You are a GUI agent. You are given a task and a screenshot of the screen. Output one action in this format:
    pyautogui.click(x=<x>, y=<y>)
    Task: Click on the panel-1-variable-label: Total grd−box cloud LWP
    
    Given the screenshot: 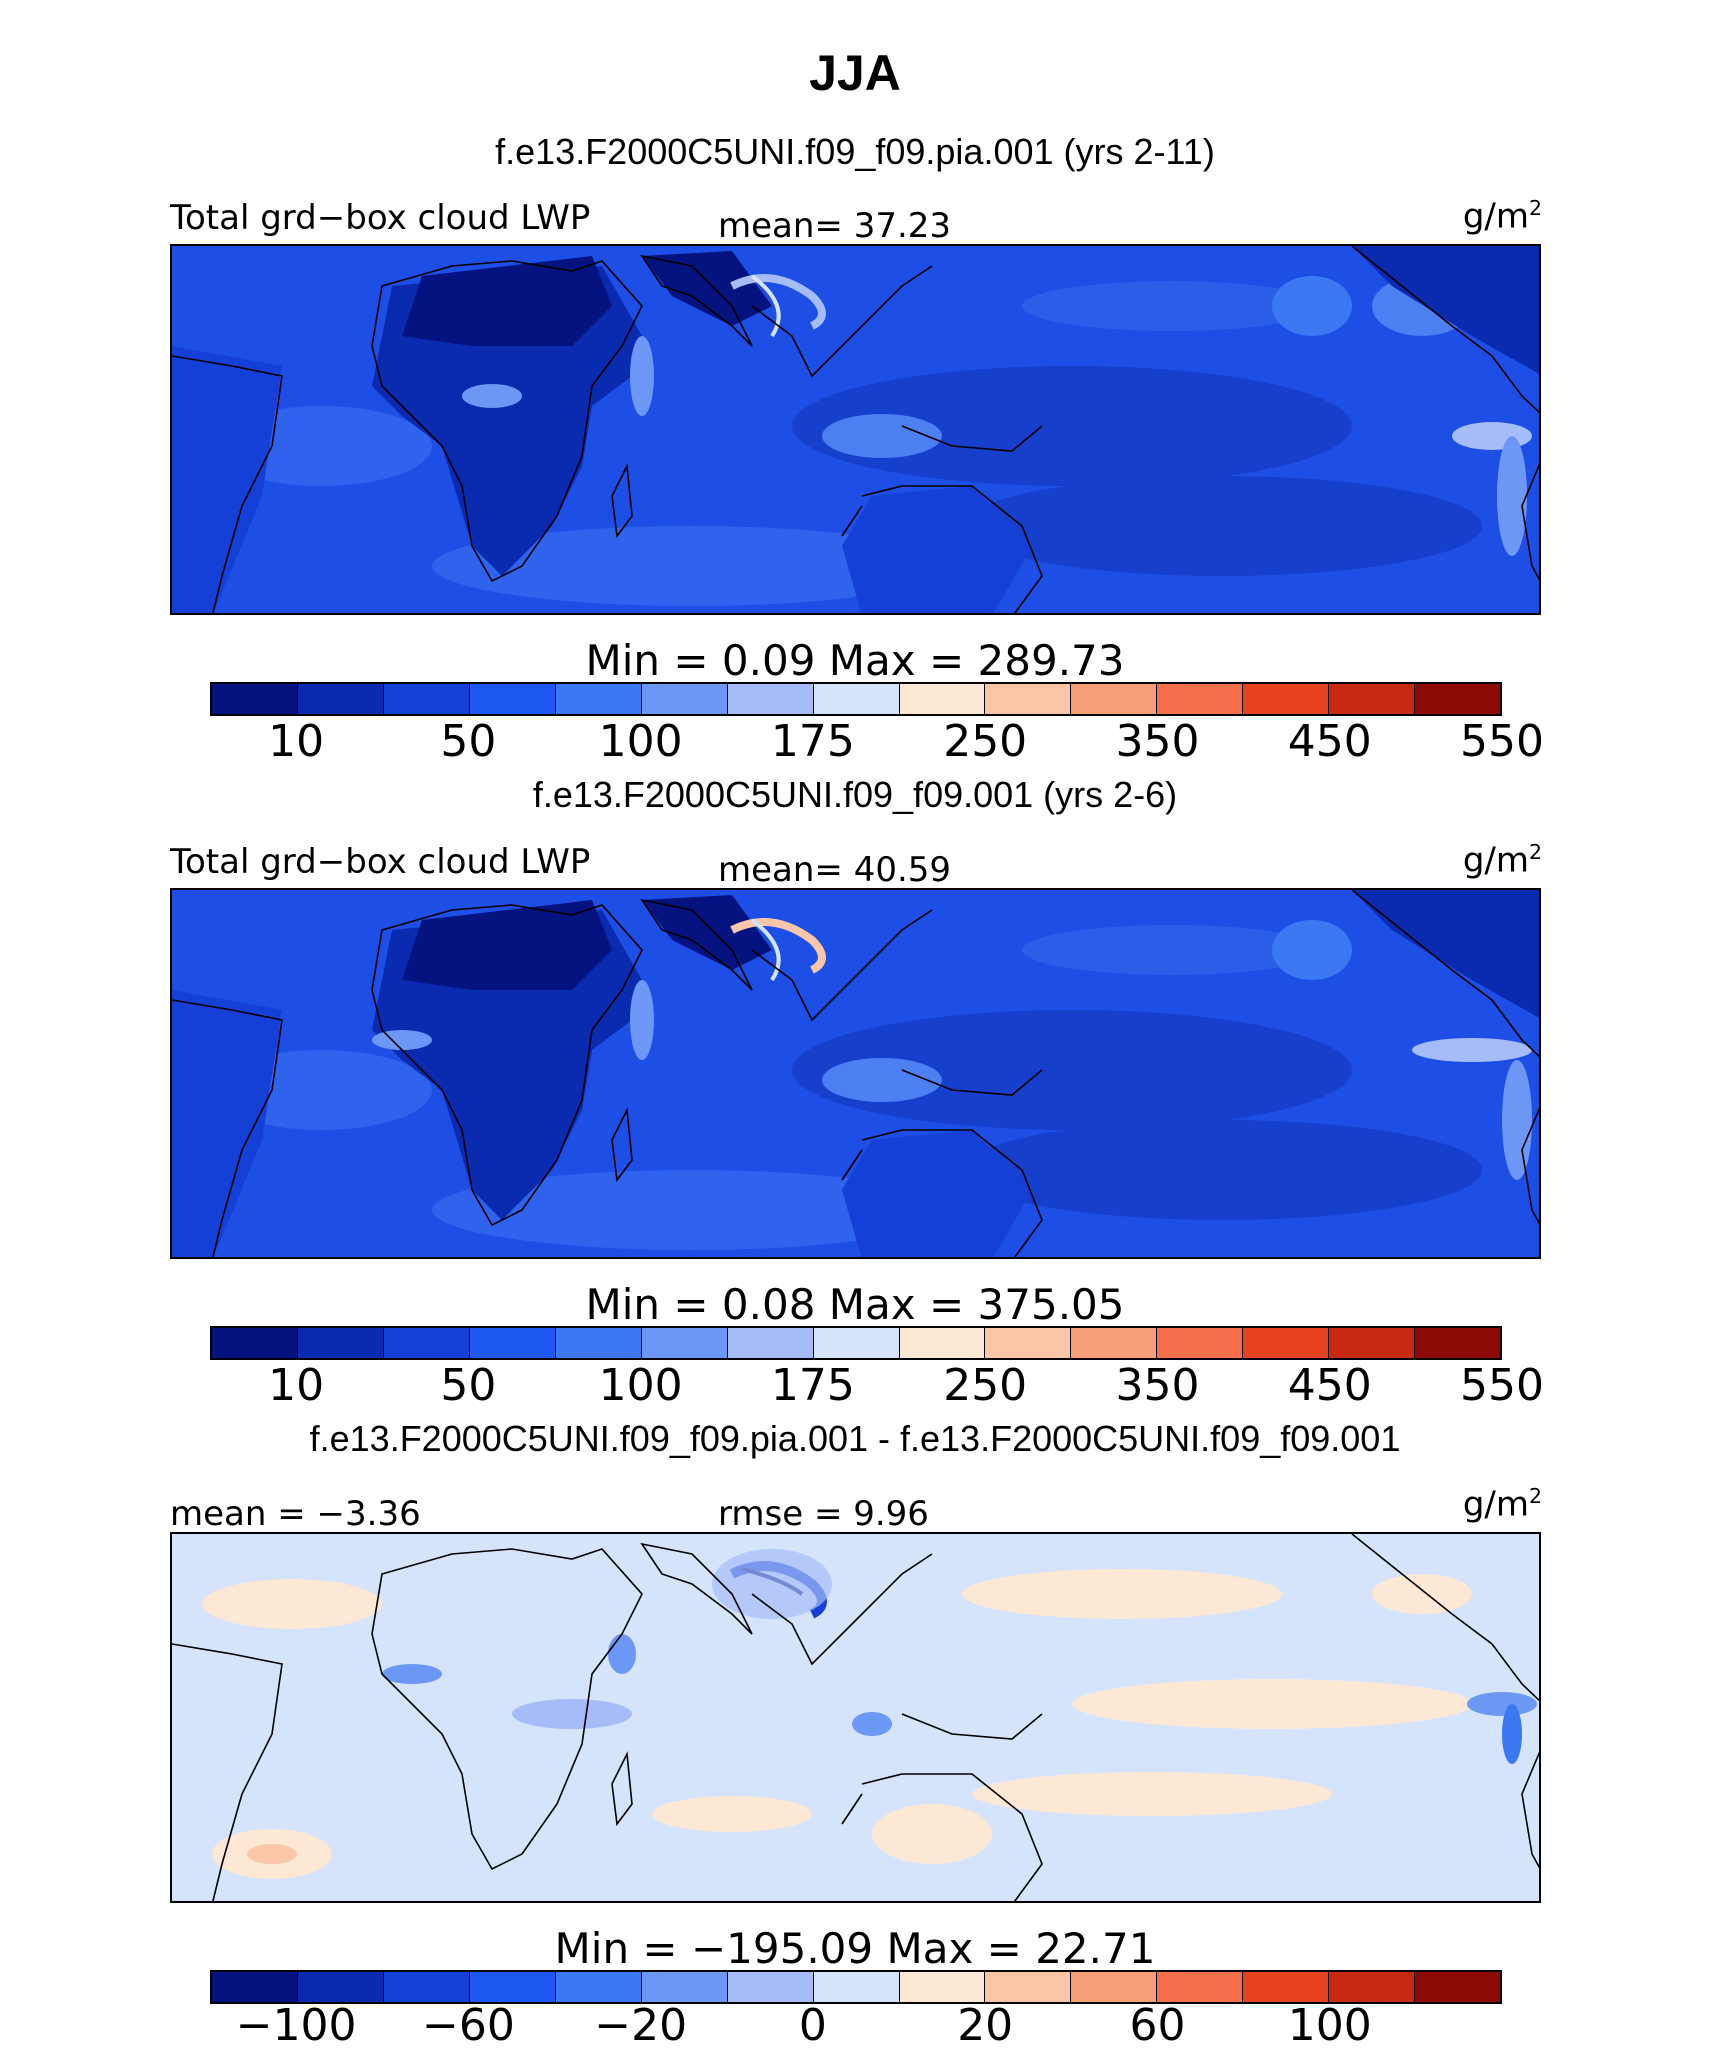 What is the action you would take?
    pyautogui.click(x=380, y=218)
    